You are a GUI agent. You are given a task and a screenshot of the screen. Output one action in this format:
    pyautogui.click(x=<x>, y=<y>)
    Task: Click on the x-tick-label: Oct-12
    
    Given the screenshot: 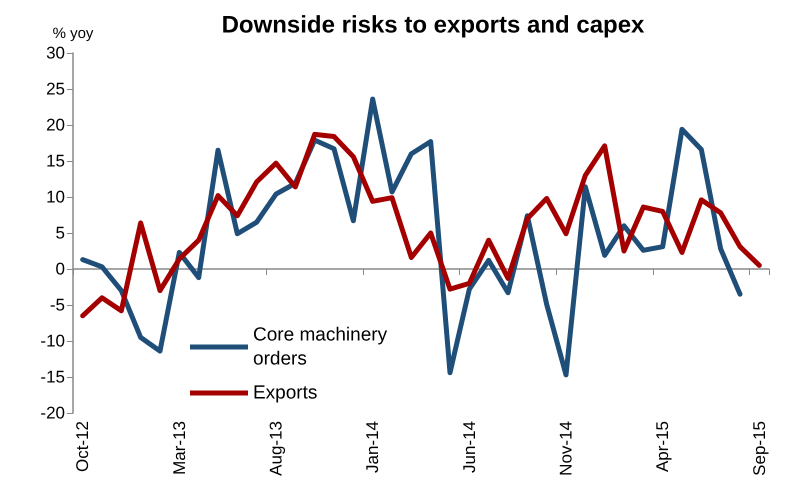 What is the action you would take?
    pyautogui.click(x=82, y=446)
    